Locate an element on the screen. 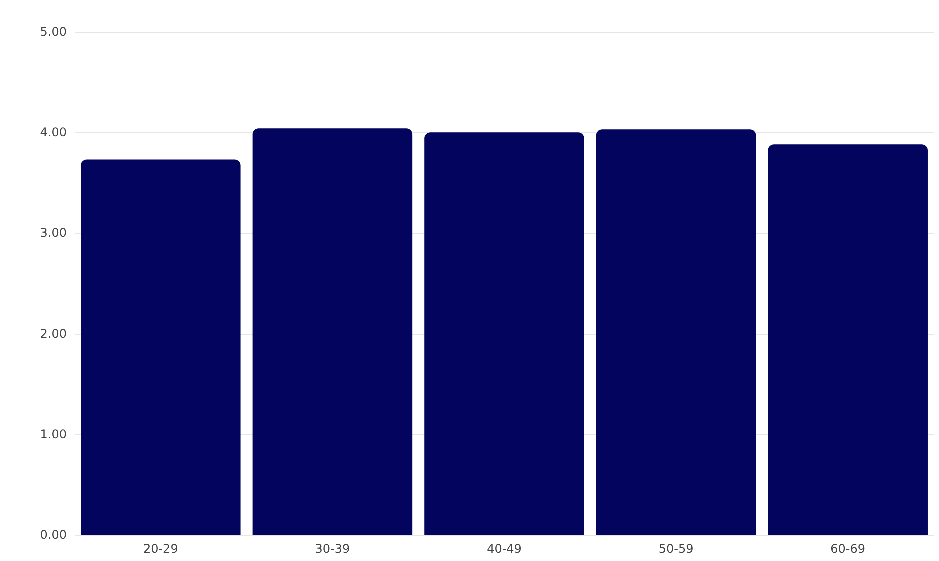 This screenshot has height=561, width=939. y-tick-label: 5.00 is located at coordinates (53, 32).